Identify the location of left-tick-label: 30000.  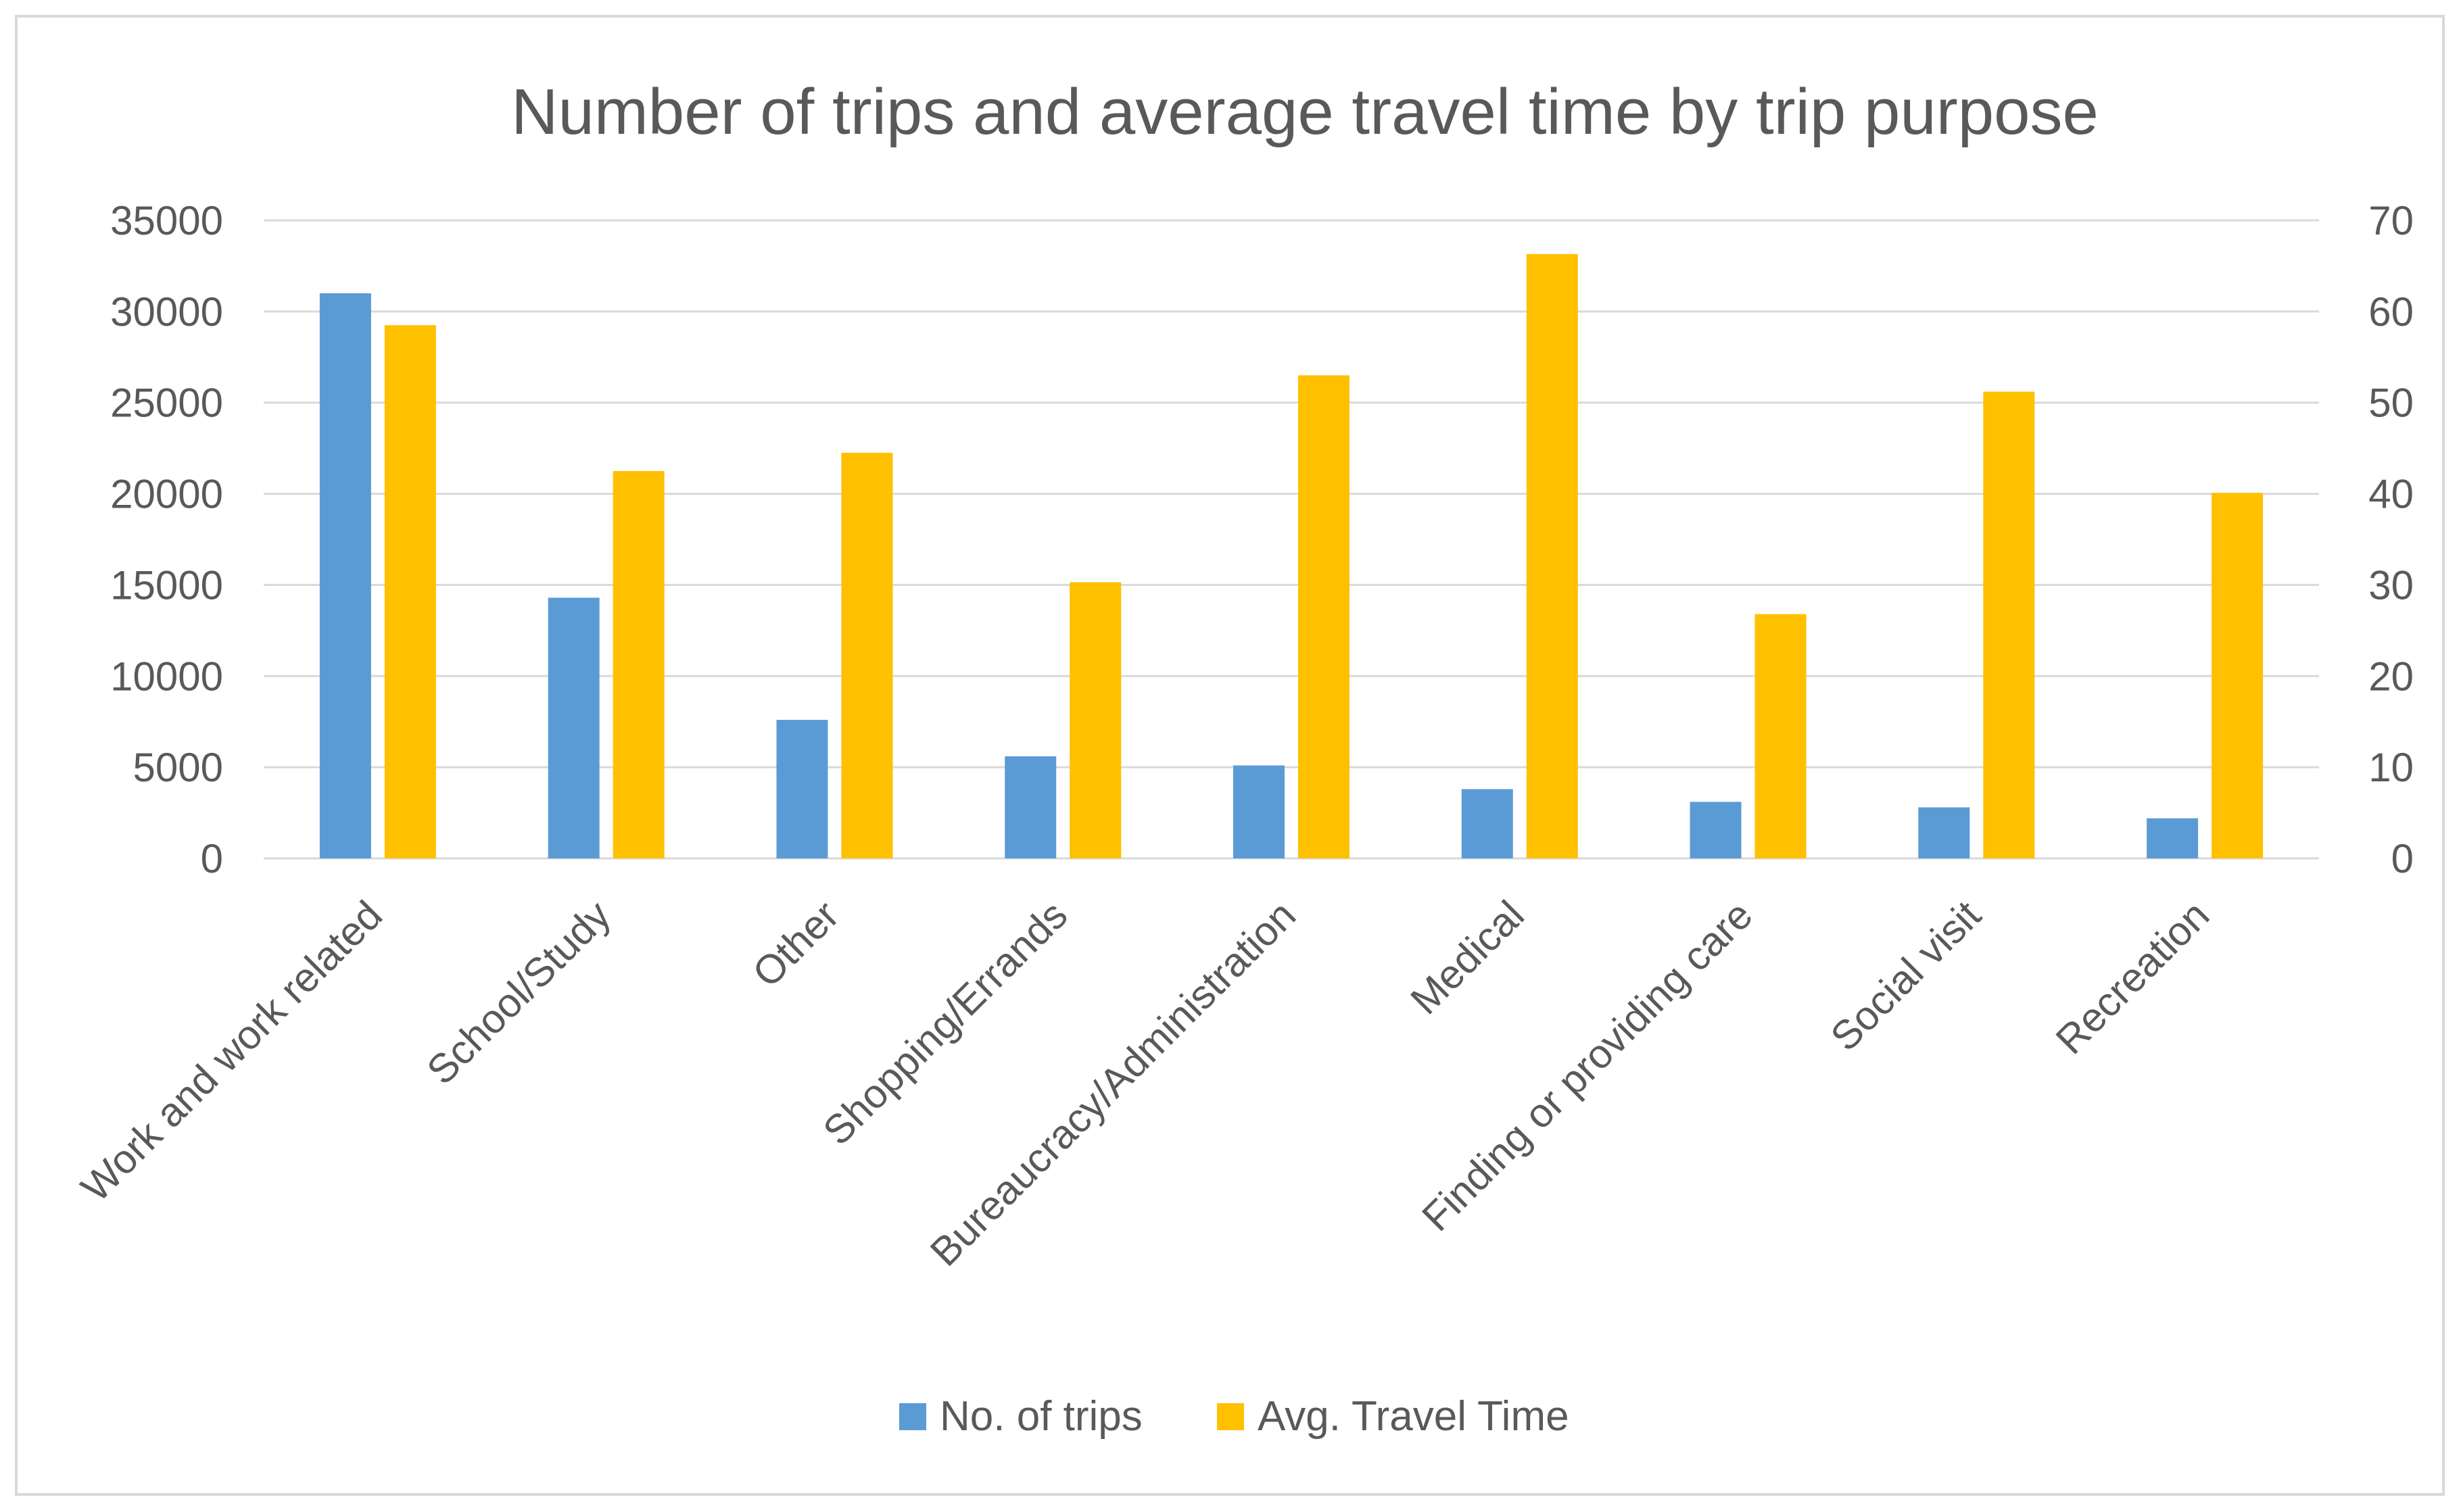
(167, 312).